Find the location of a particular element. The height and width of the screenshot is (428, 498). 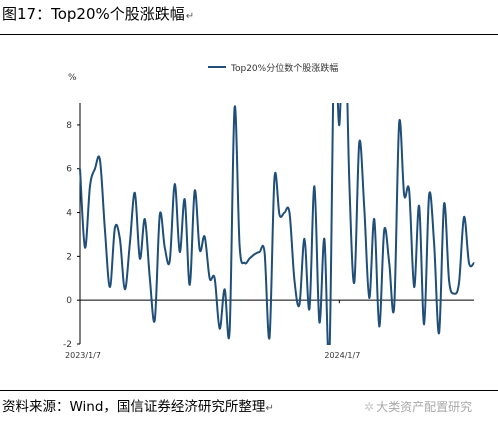

watermark-text: 大类资产配置研究 is located at coordinates (424, 407).